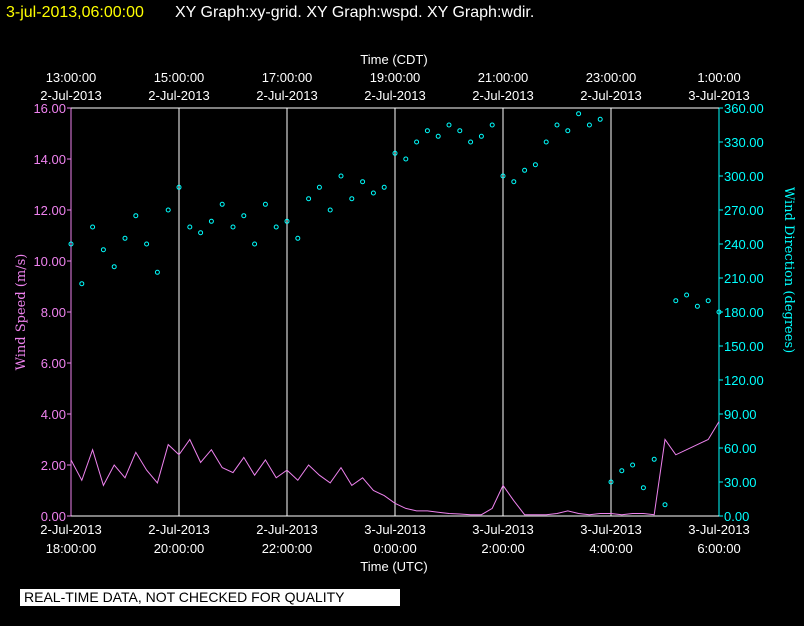 The height and width of the screenshot is (626, 804). I want to click on right-tick-label-3: 90.00, so click(740, 414).